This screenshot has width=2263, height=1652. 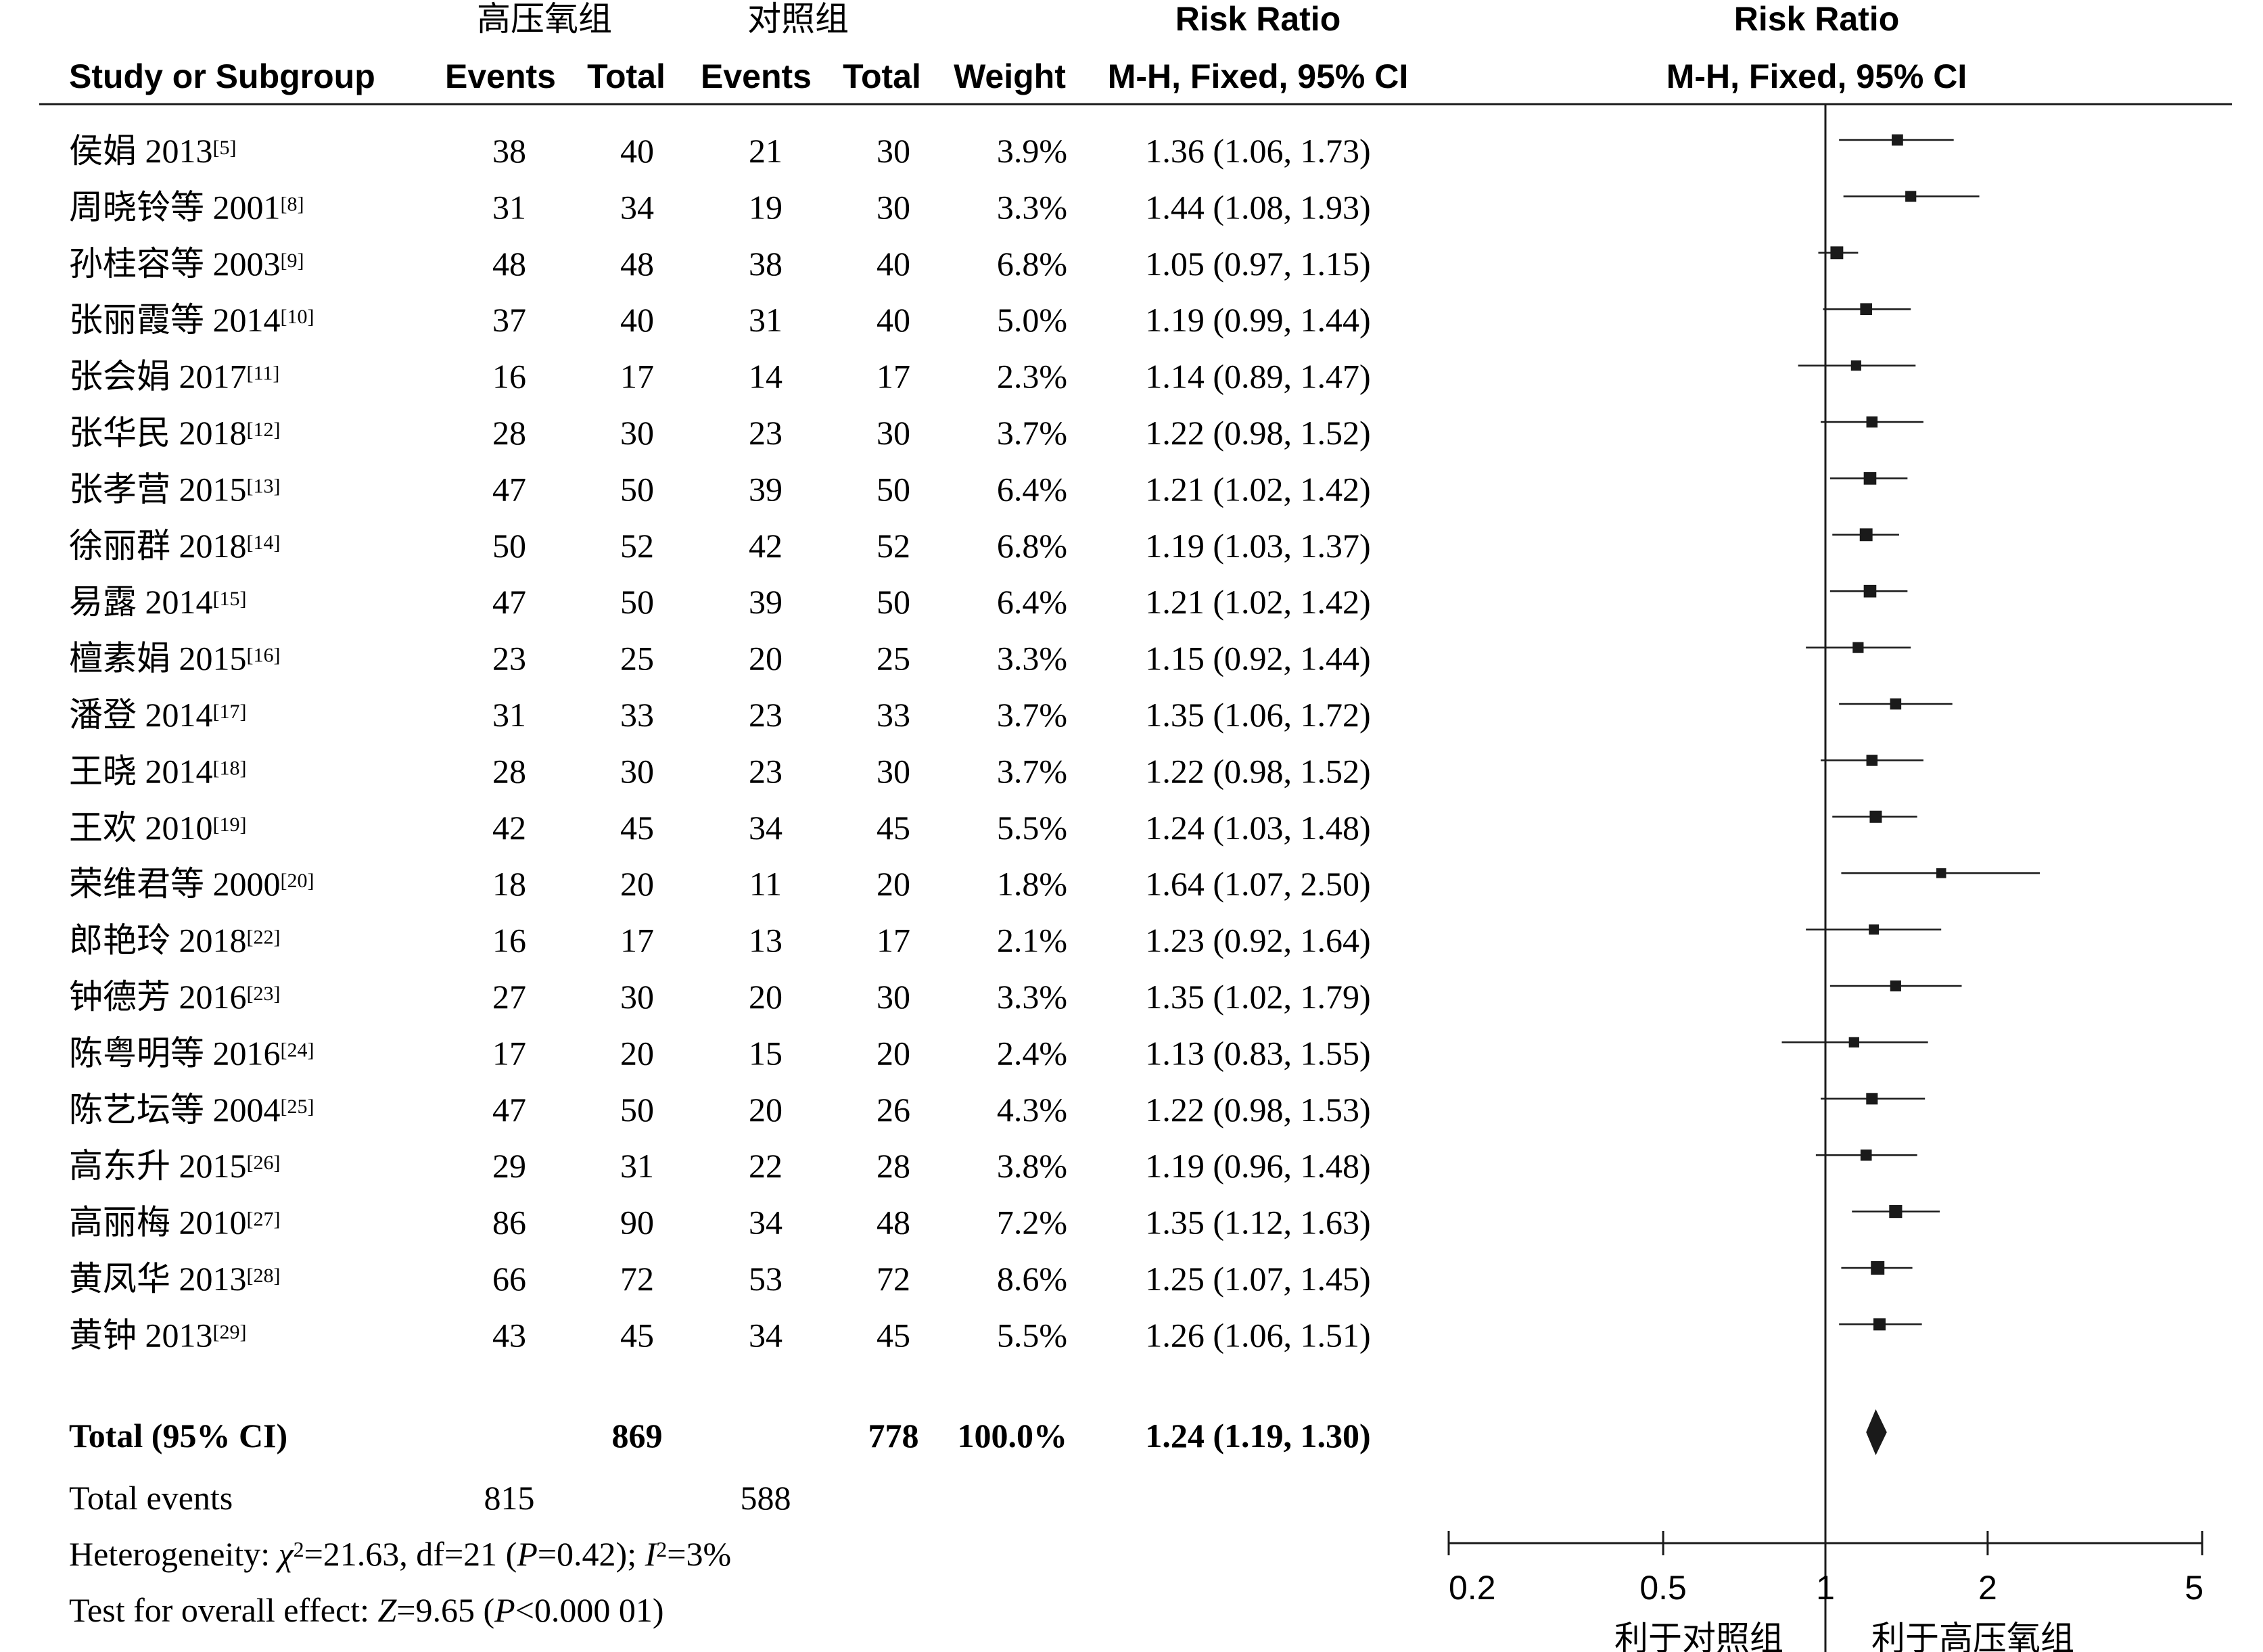 What do you see at coordinates (1257, 207) in the screenshot?
I see `rr-ci-value: 1.44 (1.08, 1.93)` at bounding box center [1257, 207].